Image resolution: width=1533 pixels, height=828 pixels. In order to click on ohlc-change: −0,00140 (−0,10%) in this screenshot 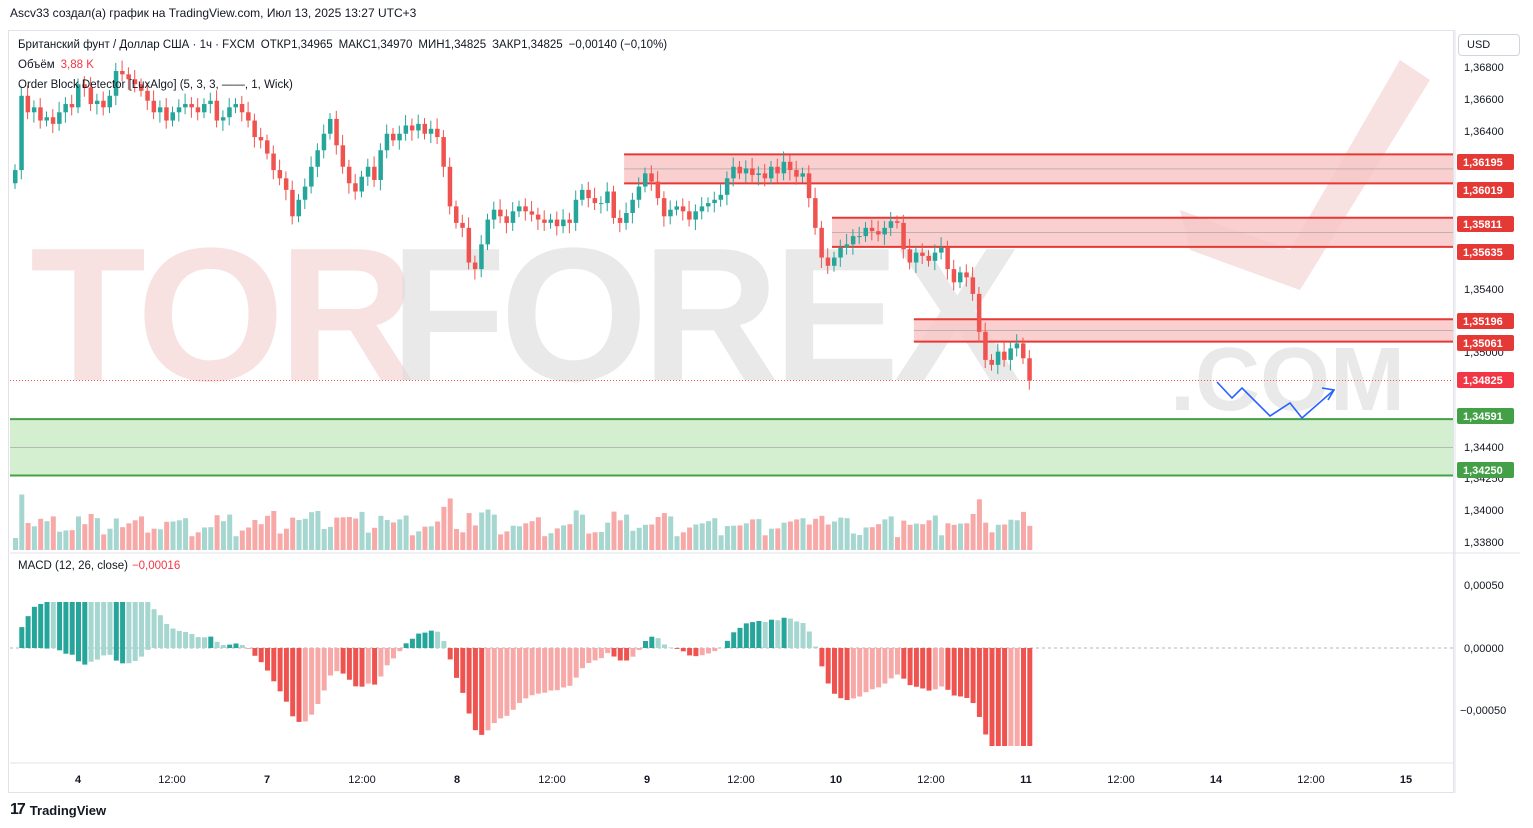, I will do `click(618, 45)`.